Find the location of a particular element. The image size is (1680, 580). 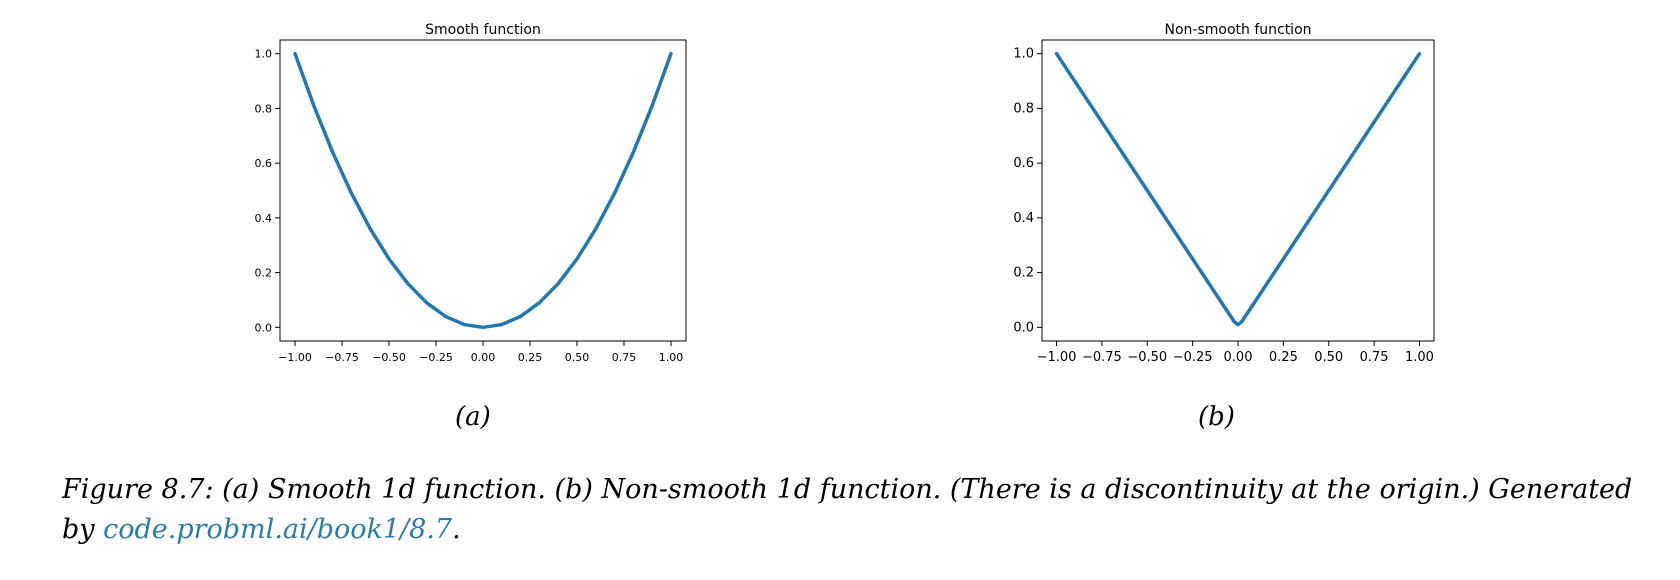

subfigure-label-a: (a) is located at coordinates (473, 417).